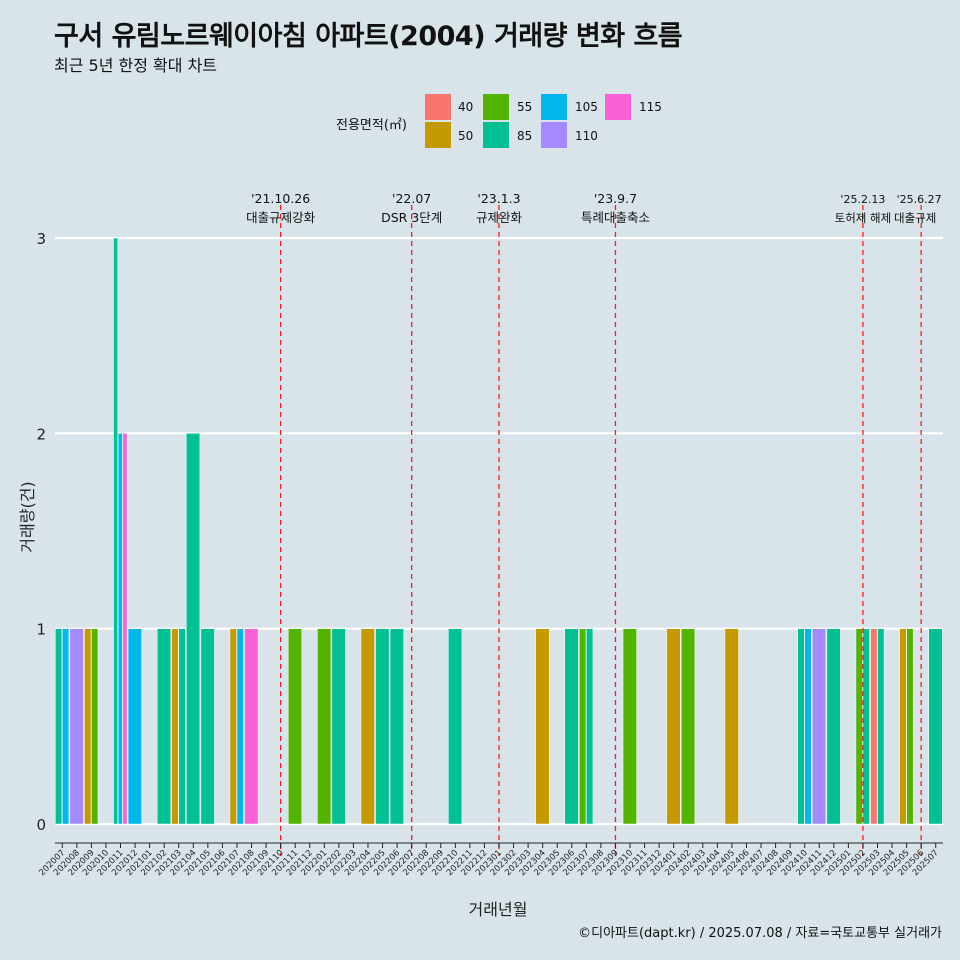  What do you see at coordinates (863, 218) in the screenshot?
I see `event-text-label: 토허제 해제` at bounding box center [863, 218].